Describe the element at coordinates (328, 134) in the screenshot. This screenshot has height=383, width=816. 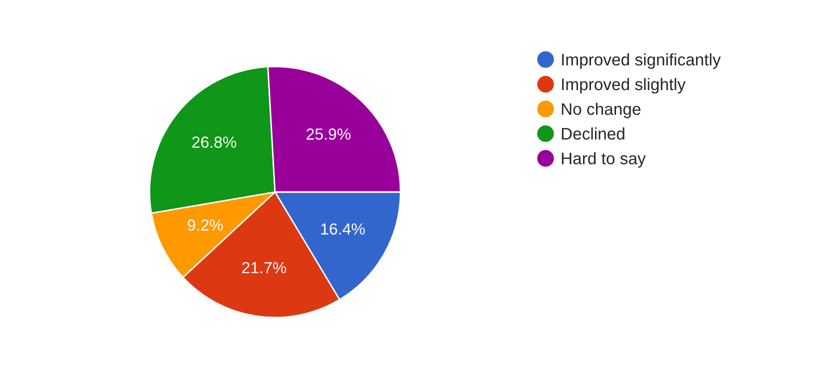
I see `data-label: 25.9%` at that location.